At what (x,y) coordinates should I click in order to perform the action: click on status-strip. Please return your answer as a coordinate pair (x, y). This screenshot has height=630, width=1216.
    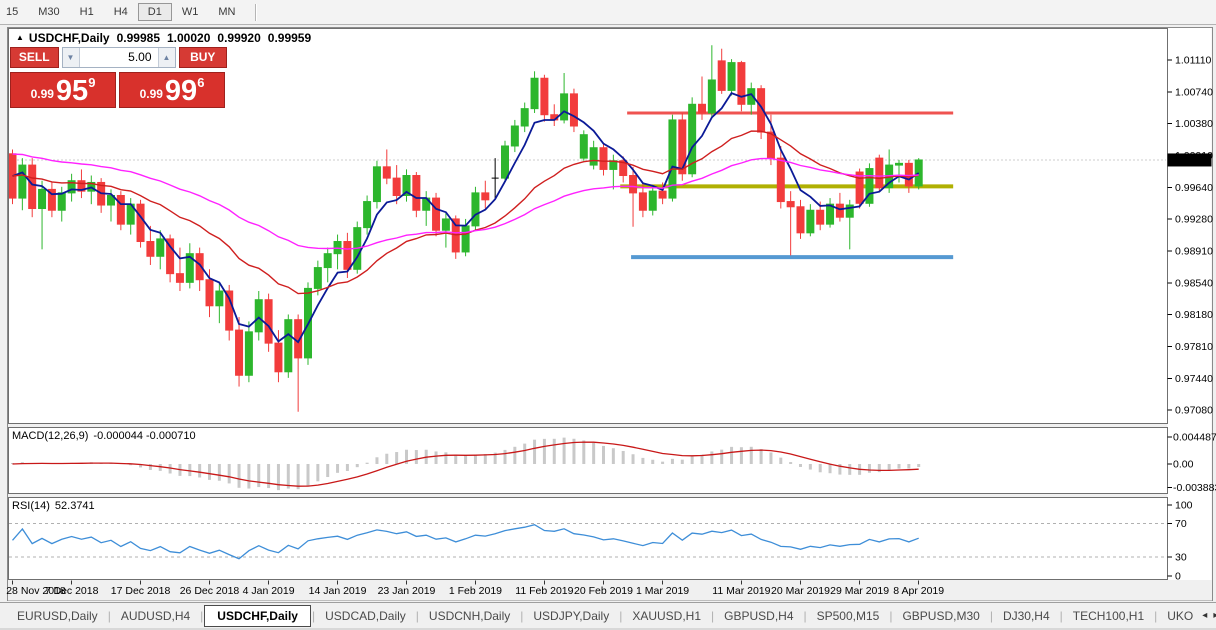
    Looking at the image, I should click on (608, 629).